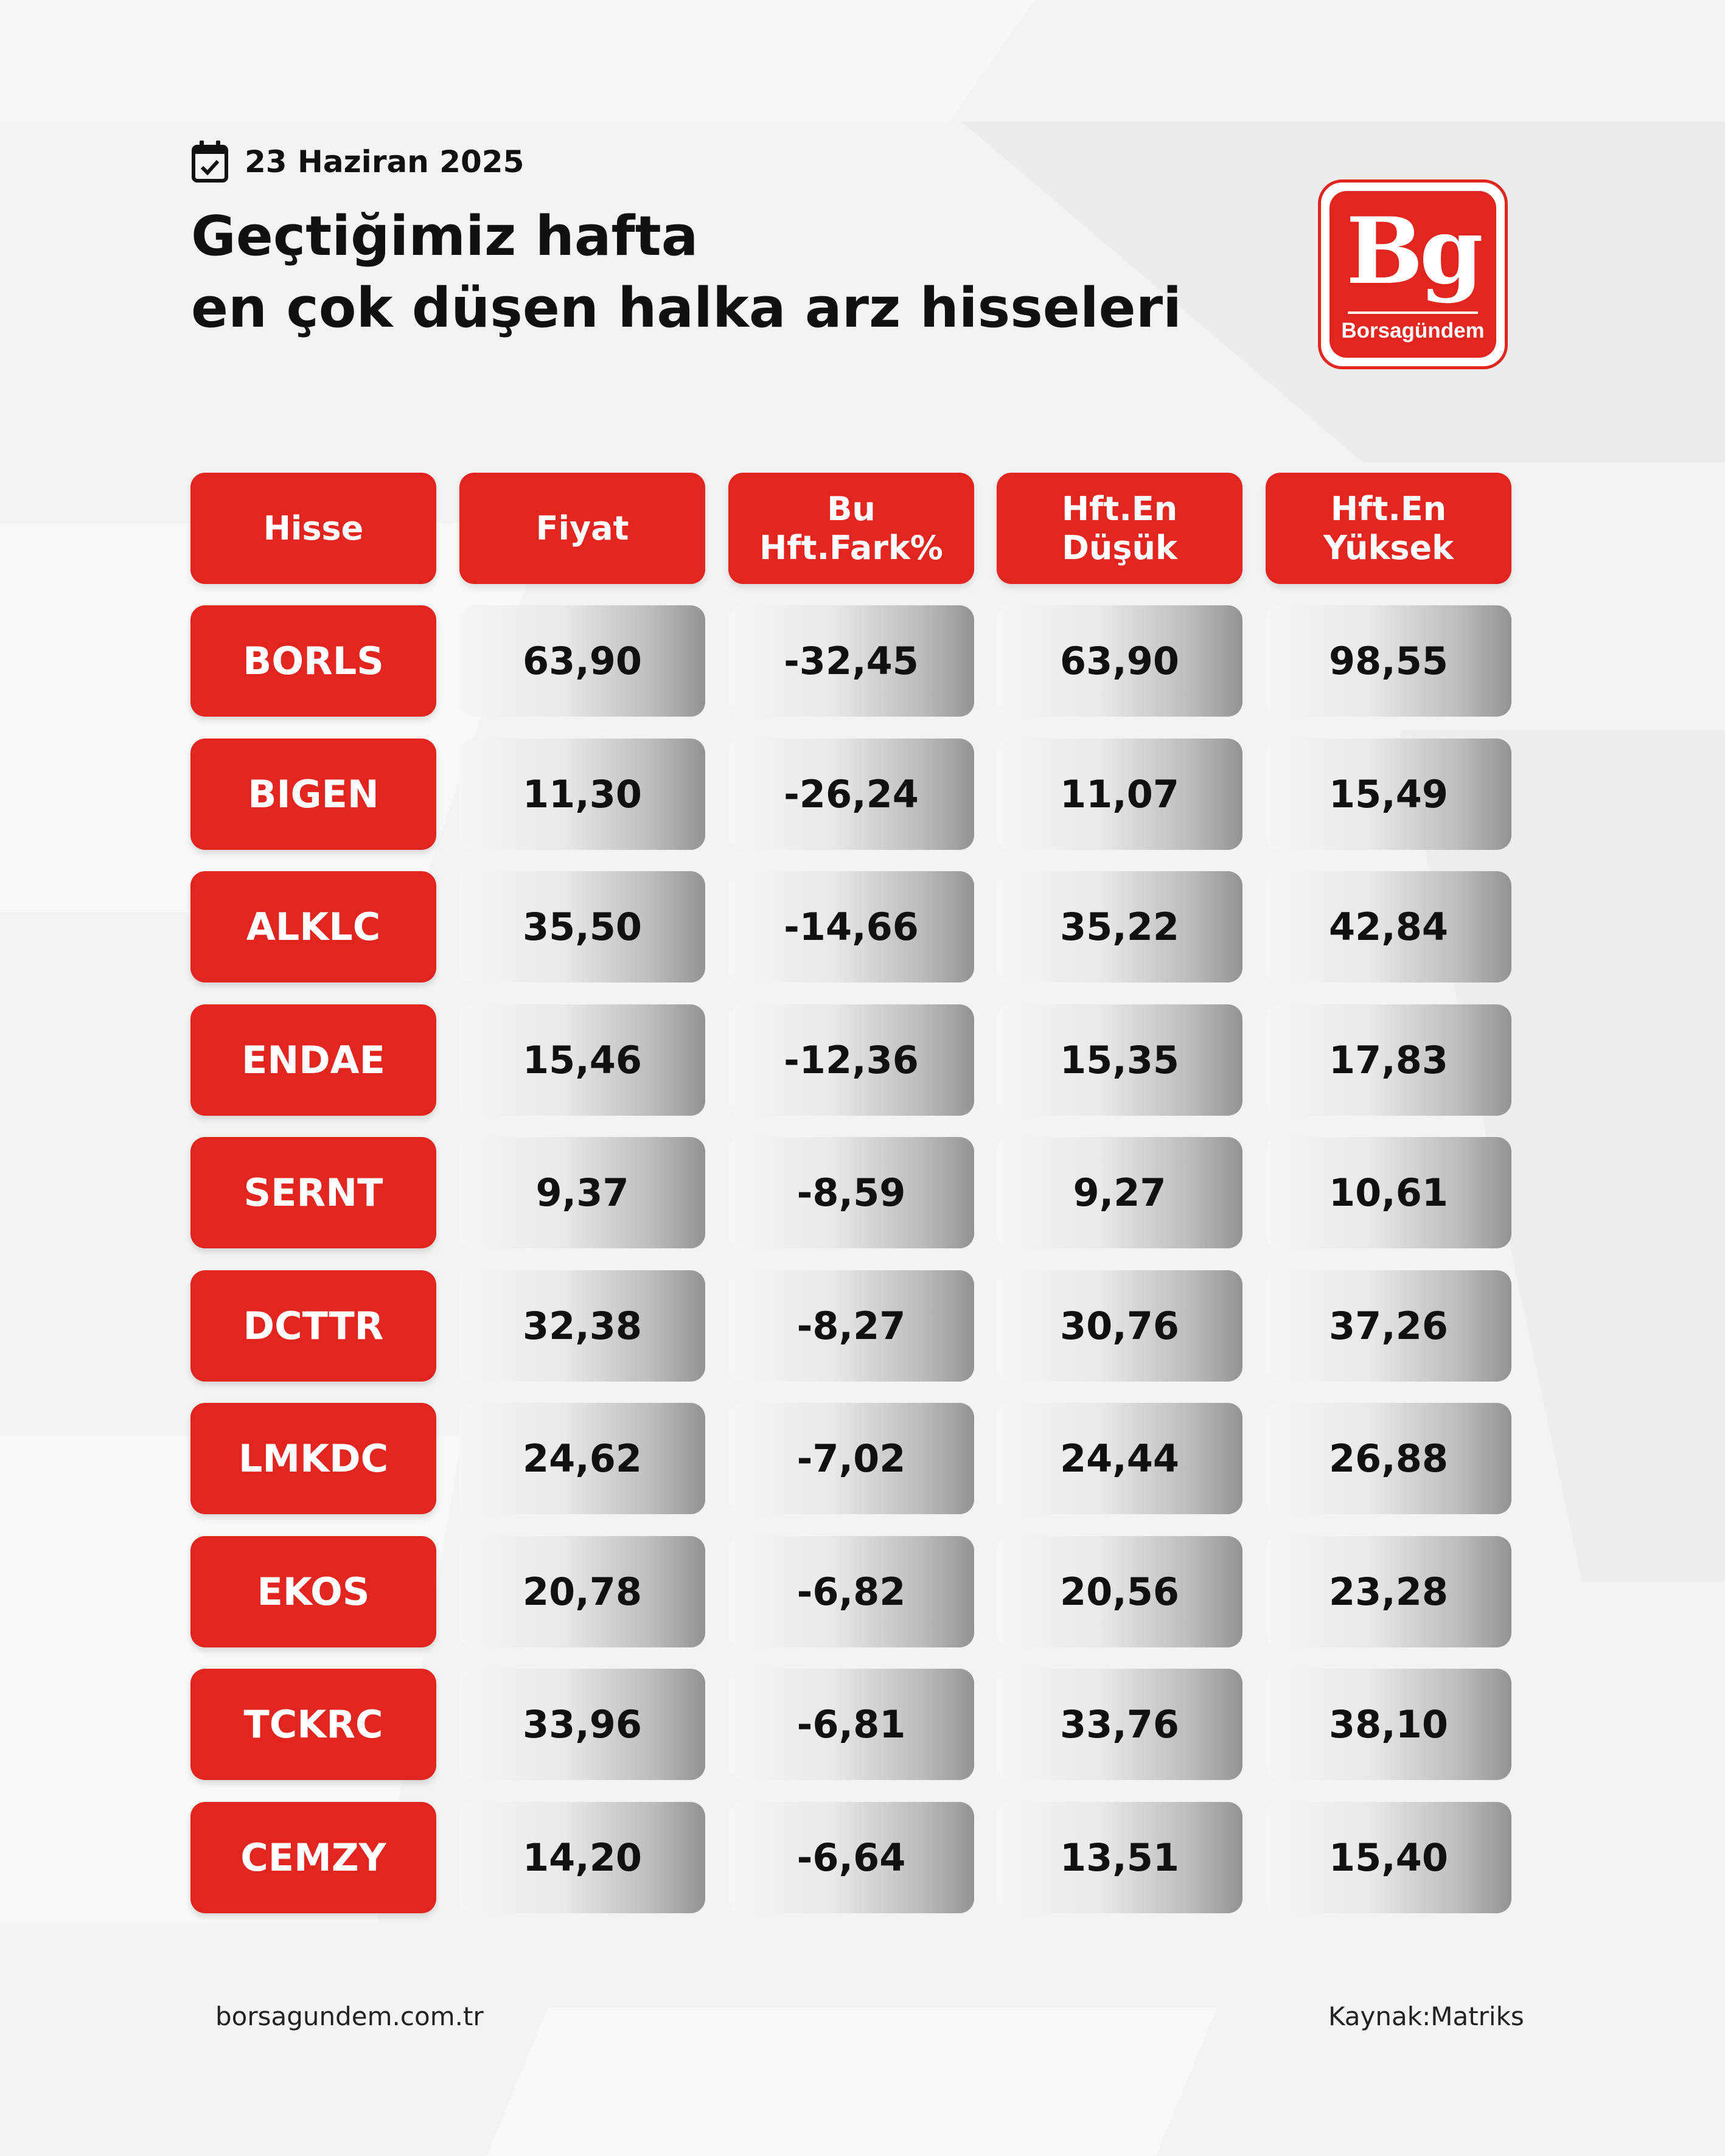 The height and width of the screenshot is (2156, 1725). I want to click on value-cell-fark: -6,64, so click(851, 1858).